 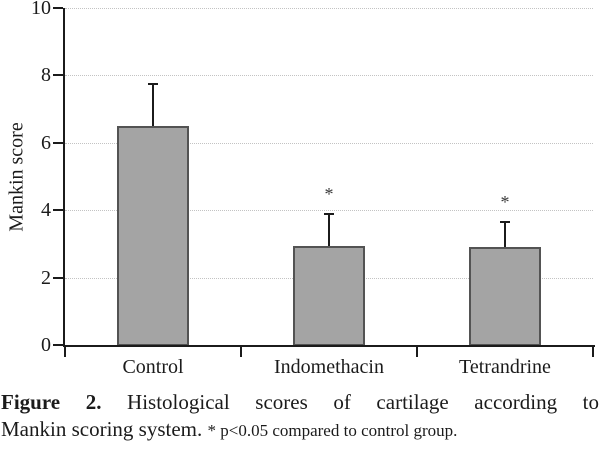 What do you see at coordinates (51, 402) in the screenshot?
I see `caption-figure-label: Figure 2.` at bounding box center [51, 402].